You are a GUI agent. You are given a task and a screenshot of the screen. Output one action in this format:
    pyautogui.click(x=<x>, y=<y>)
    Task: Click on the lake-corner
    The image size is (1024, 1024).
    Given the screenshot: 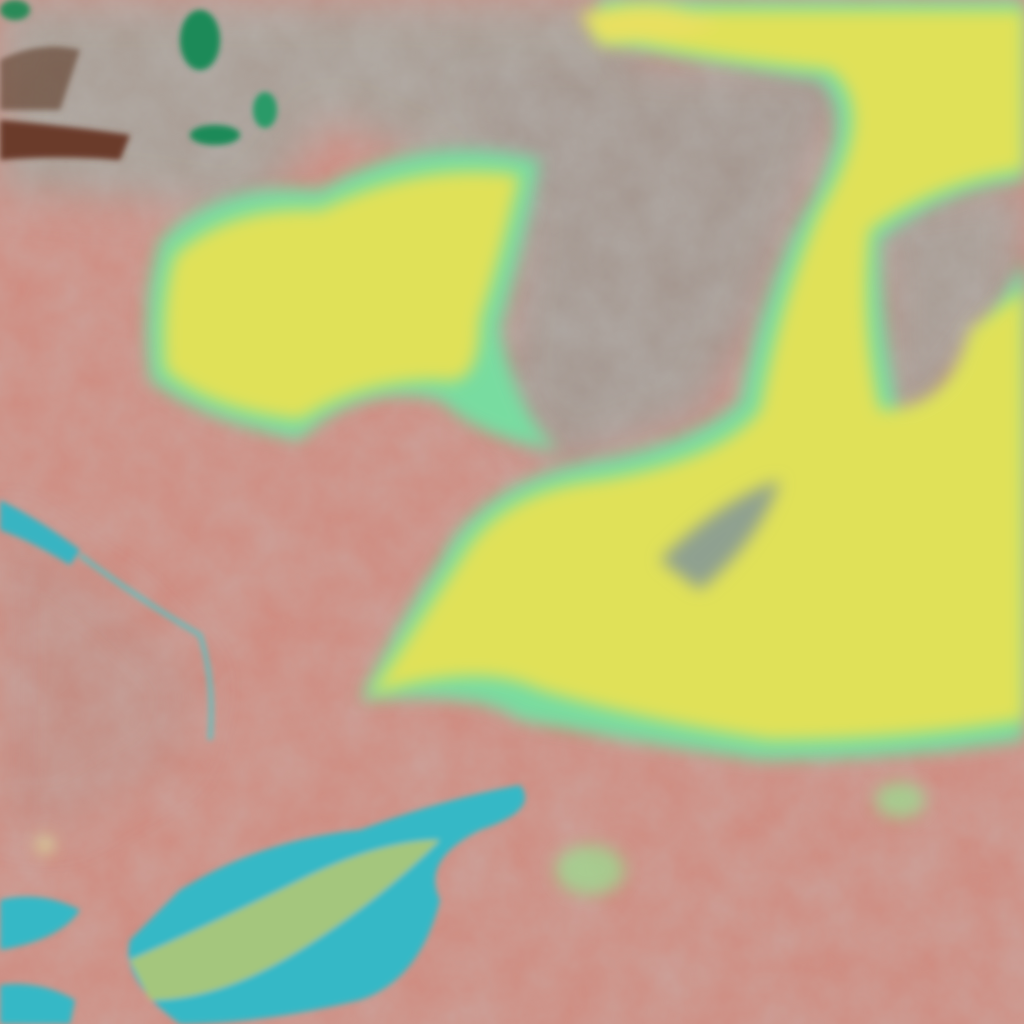 What is the action you would take?
    pyautogui.click(x=37, y=1004)
    